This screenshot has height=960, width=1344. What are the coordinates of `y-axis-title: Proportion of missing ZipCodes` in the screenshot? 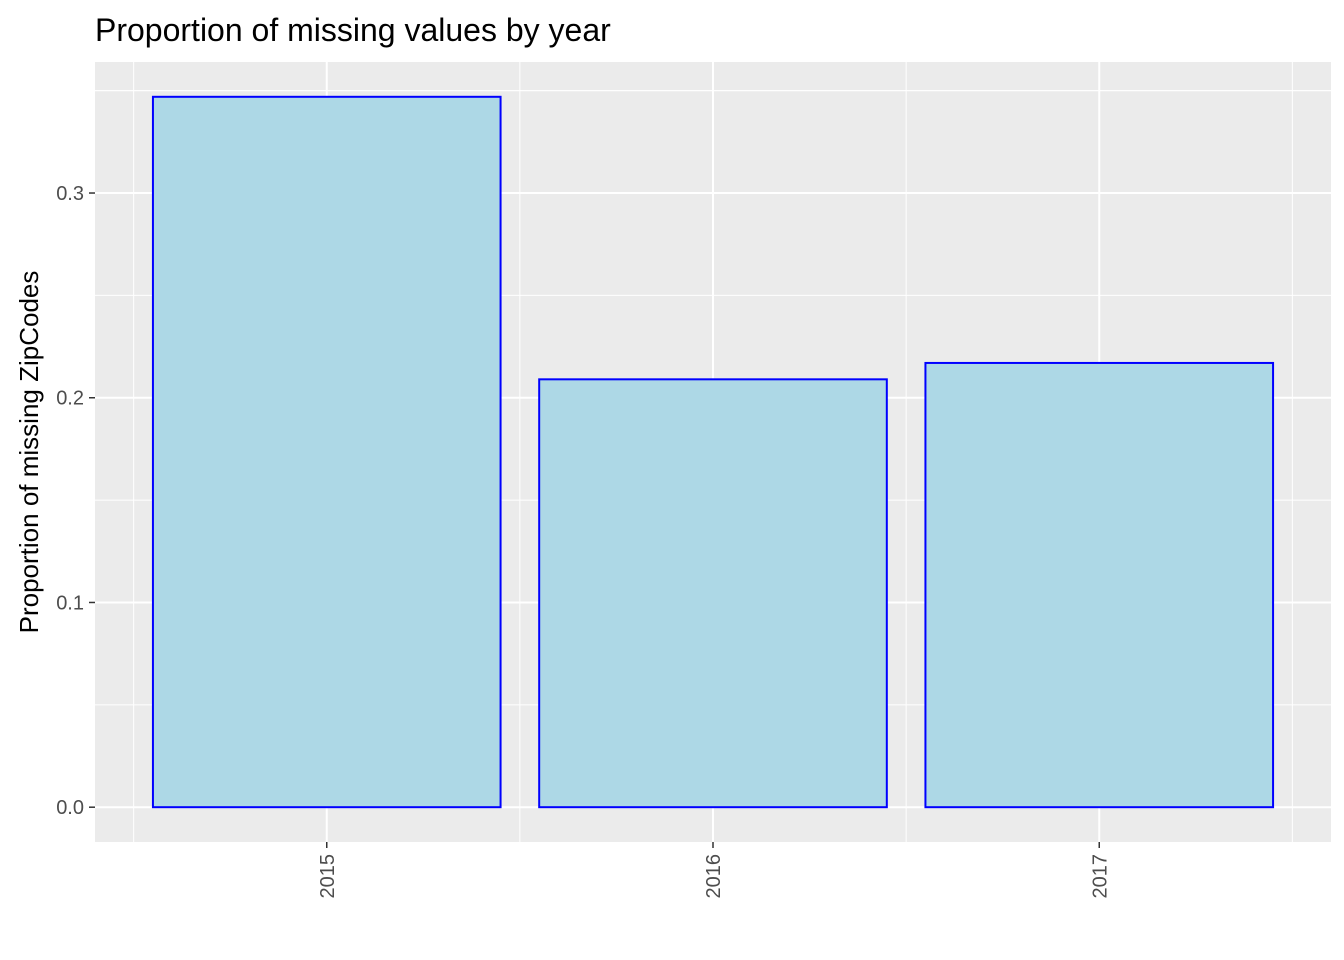 It's located at (29, 452).